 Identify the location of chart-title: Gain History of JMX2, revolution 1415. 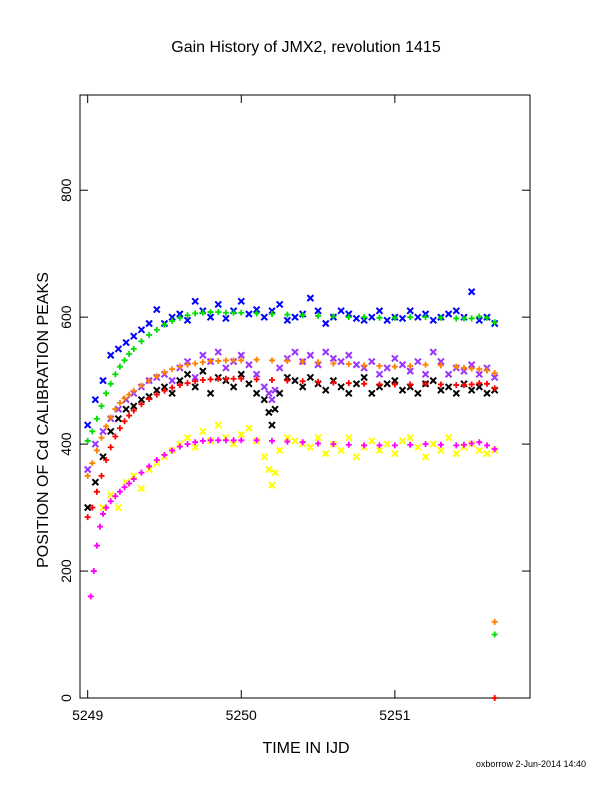
(306, 47).